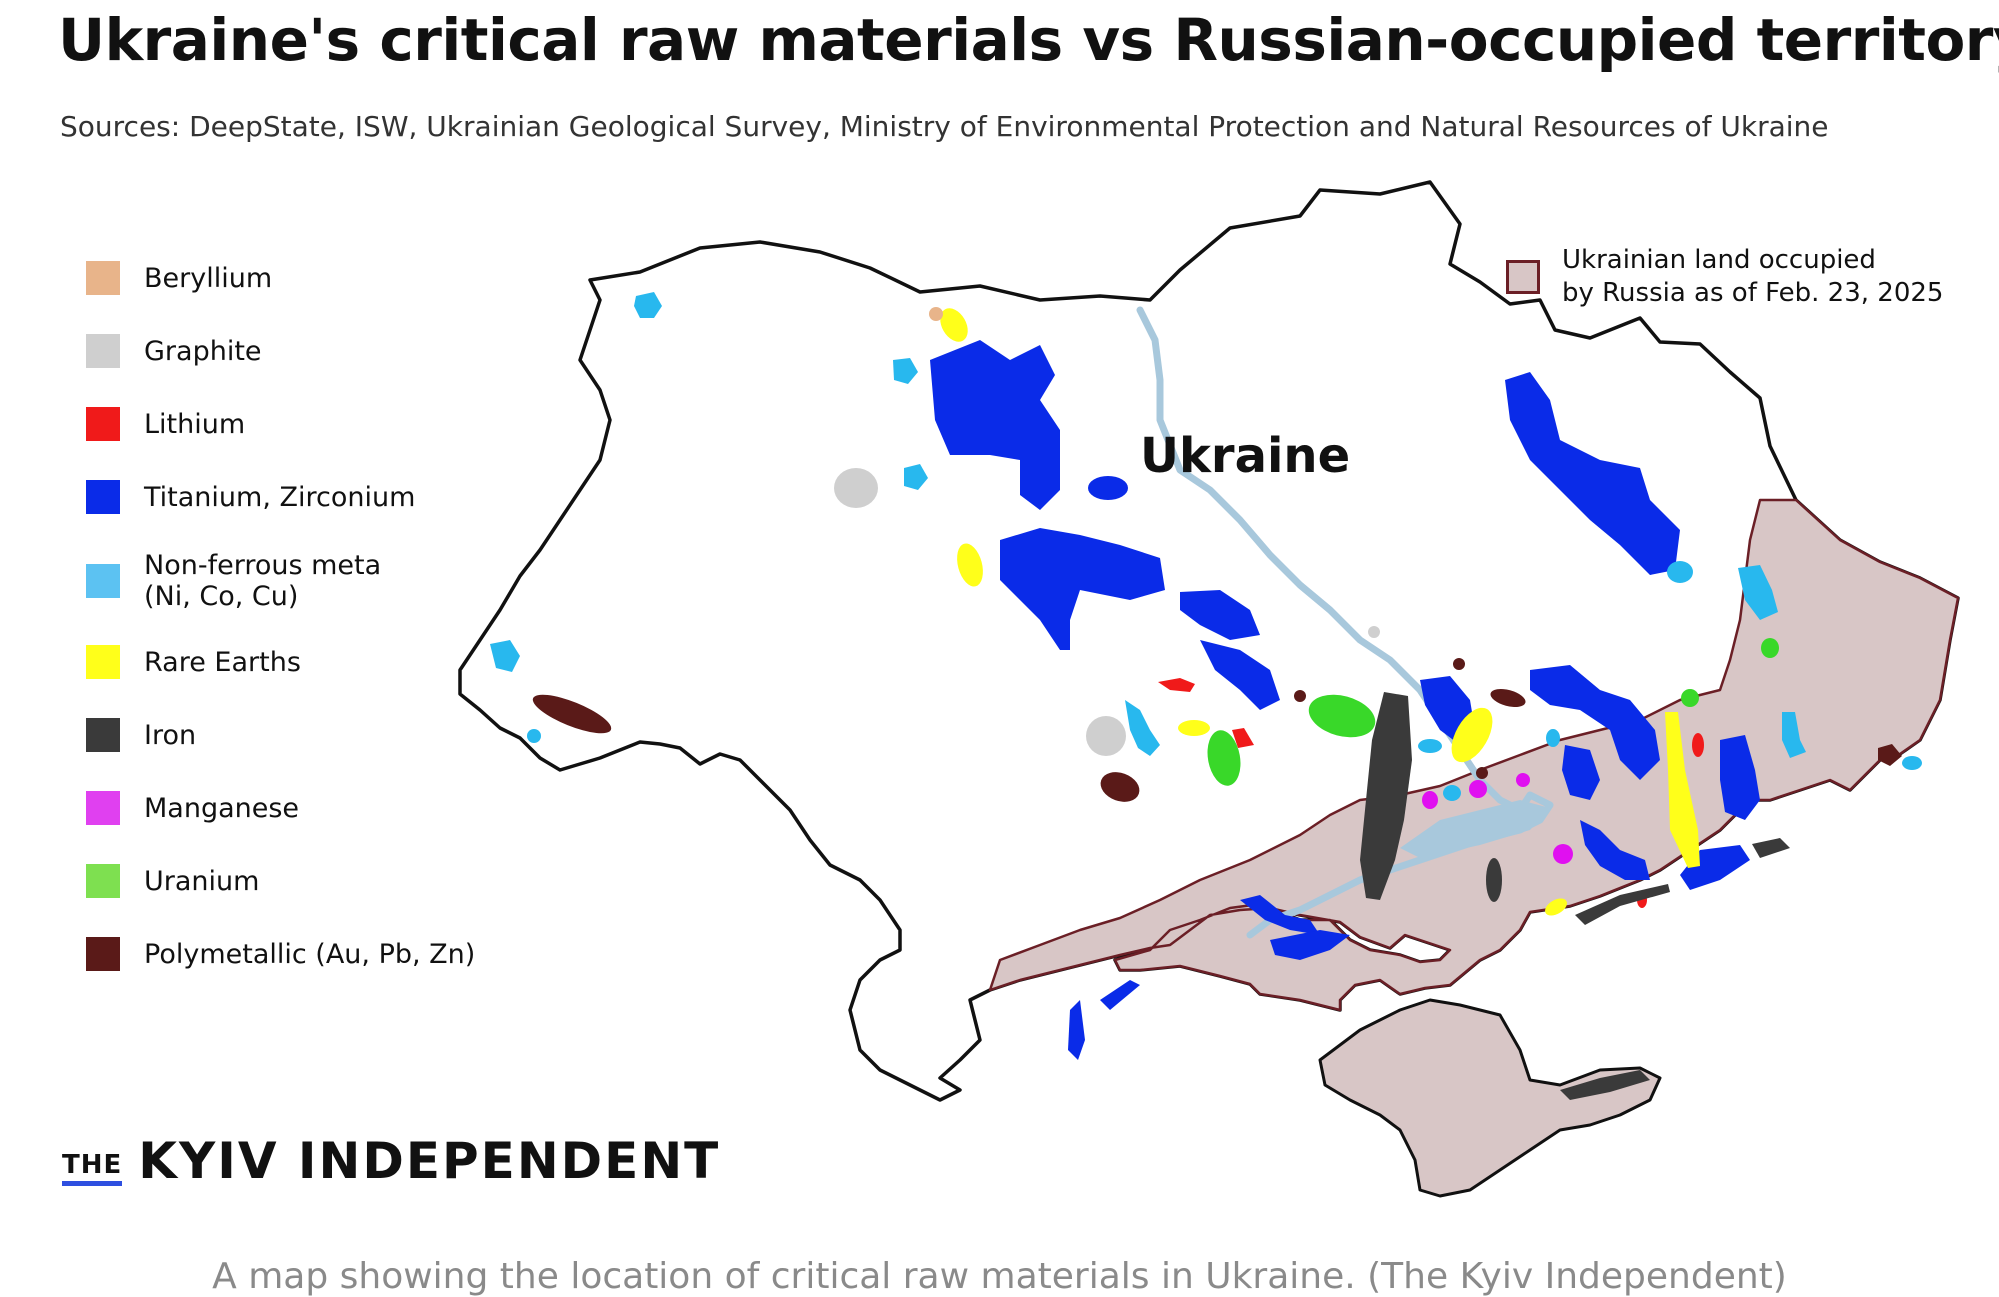  I want to click on legend-item-uranium: Uranium, so click(172, 881).